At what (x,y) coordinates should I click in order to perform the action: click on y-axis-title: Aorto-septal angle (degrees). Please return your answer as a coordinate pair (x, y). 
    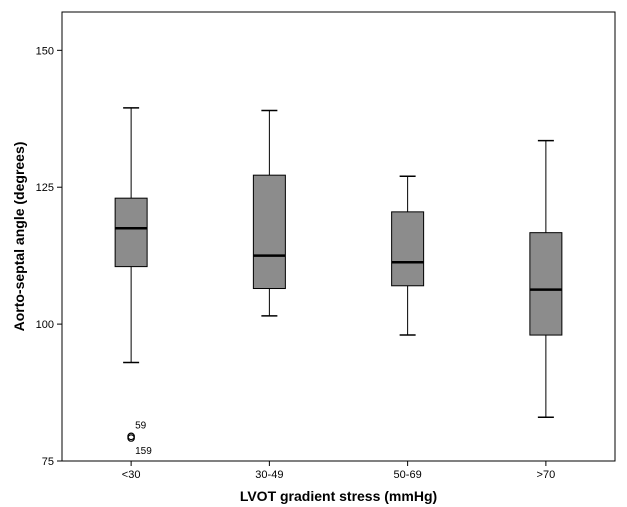
    Looking at the image, I should click on (19, 237).